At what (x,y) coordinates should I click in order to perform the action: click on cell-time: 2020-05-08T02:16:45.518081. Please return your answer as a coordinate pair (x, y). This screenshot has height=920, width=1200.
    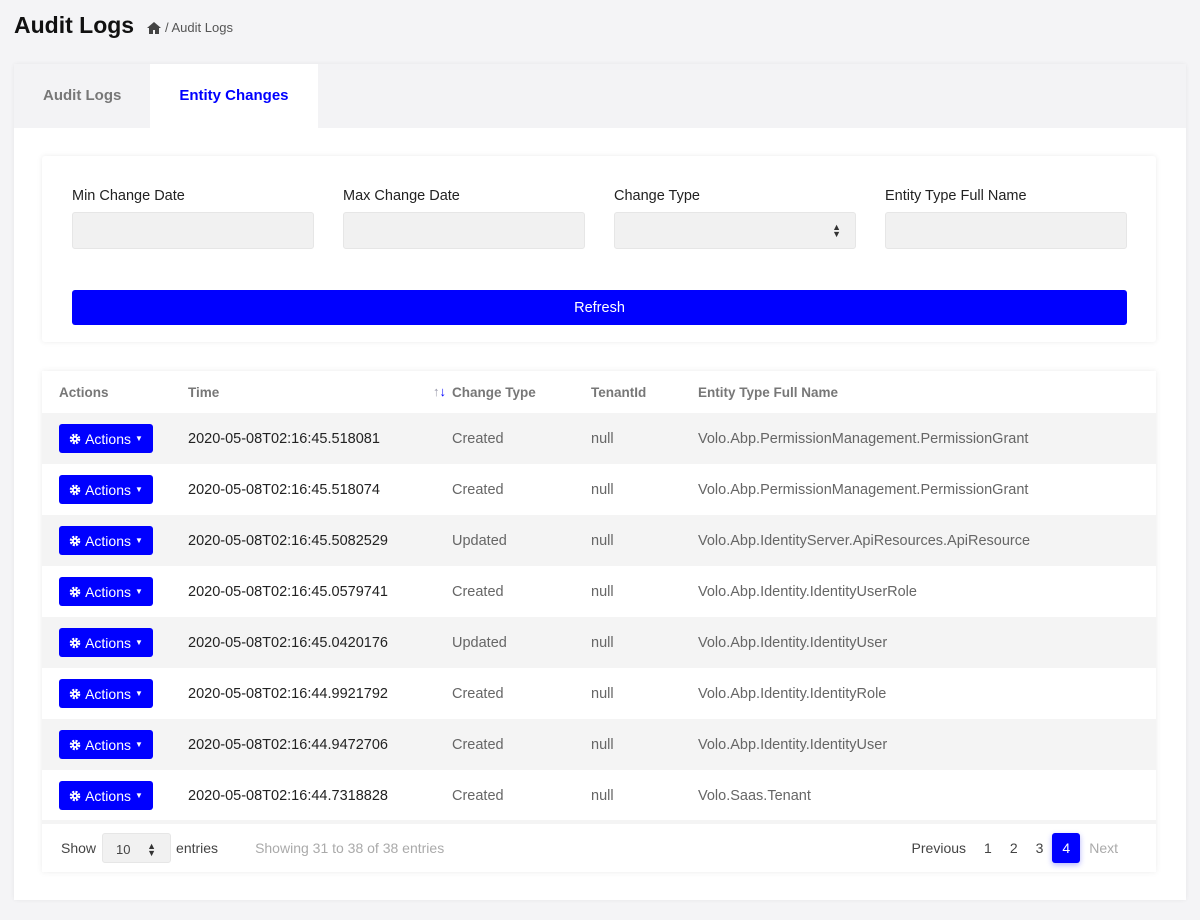
    Looking at the image, I should click on (284, 438).